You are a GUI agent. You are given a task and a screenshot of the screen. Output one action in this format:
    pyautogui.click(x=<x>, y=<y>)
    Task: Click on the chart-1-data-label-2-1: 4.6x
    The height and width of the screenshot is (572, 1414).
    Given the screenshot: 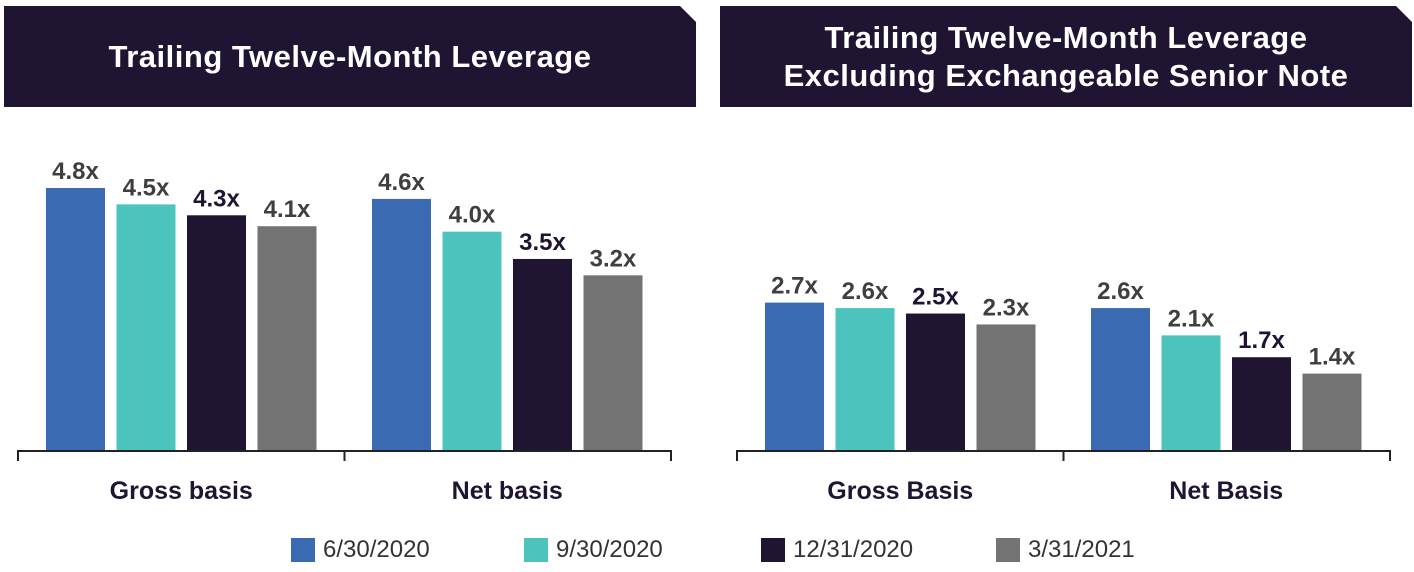 What is the action you would take?
    pyautogui.click(x=401, y=182)
    